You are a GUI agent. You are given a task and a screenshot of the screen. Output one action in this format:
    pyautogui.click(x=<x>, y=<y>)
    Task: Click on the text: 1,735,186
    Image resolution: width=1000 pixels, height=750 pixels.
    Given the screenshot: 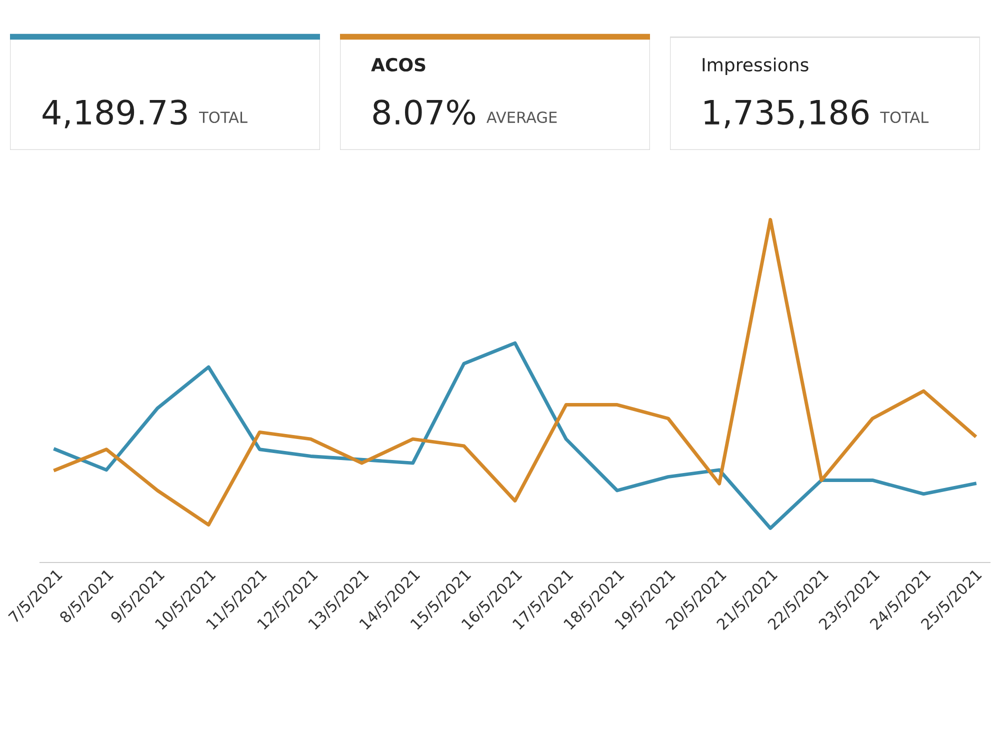 What is the action you would take?
    pyautogui.click(x=786, y=114)
    